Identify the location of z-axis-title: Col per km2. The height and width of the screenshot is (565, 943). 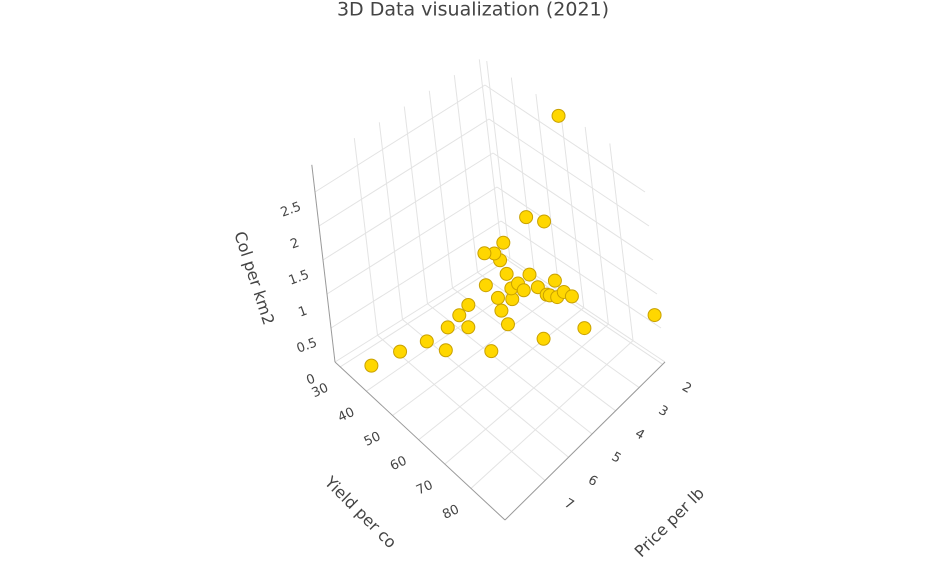
(254, 278).